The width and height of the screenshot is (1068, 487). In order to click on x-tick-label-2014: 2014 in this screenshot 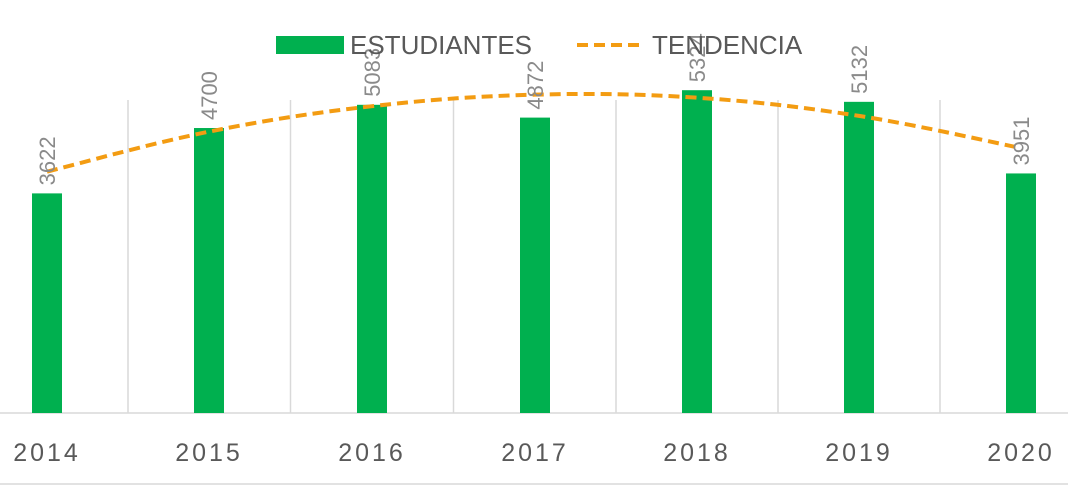, I will do `click(47, 453)`.